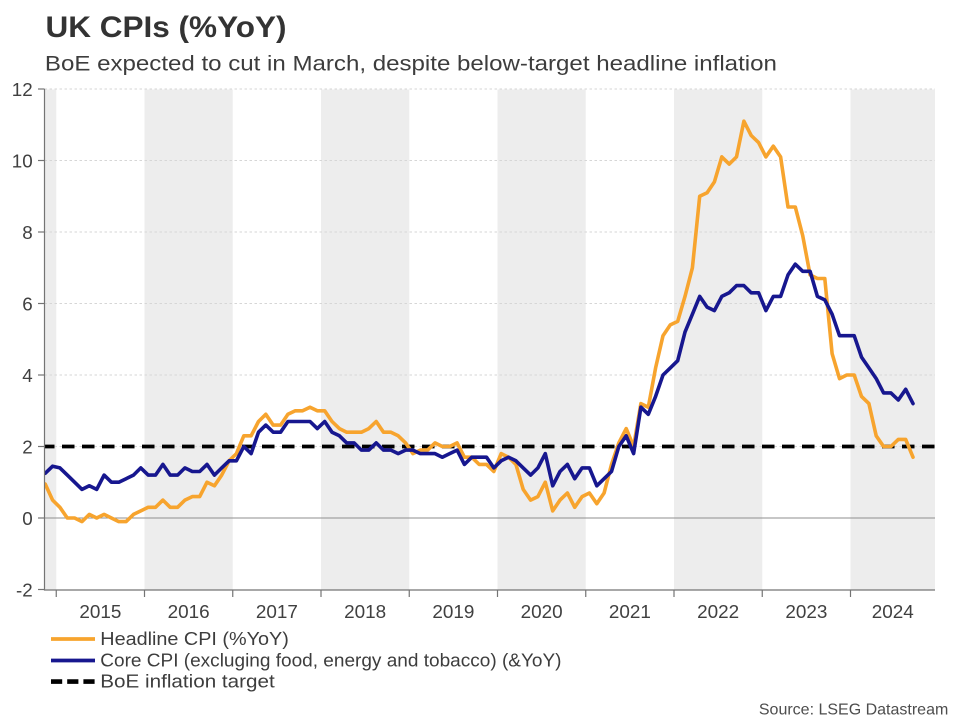  I want to click on svg-text: Source: LSEG Datastream, so click(853, 709).